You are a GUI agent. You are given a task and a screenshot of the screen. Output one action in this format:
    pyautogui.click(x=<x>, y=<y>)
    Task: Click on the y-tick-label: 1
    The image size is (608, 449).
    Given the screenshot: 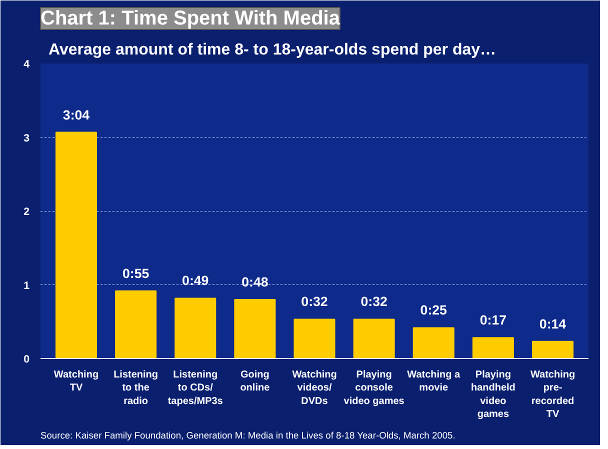 What is the action you would take?
    pyautogui.click(x=27, y=286)
    